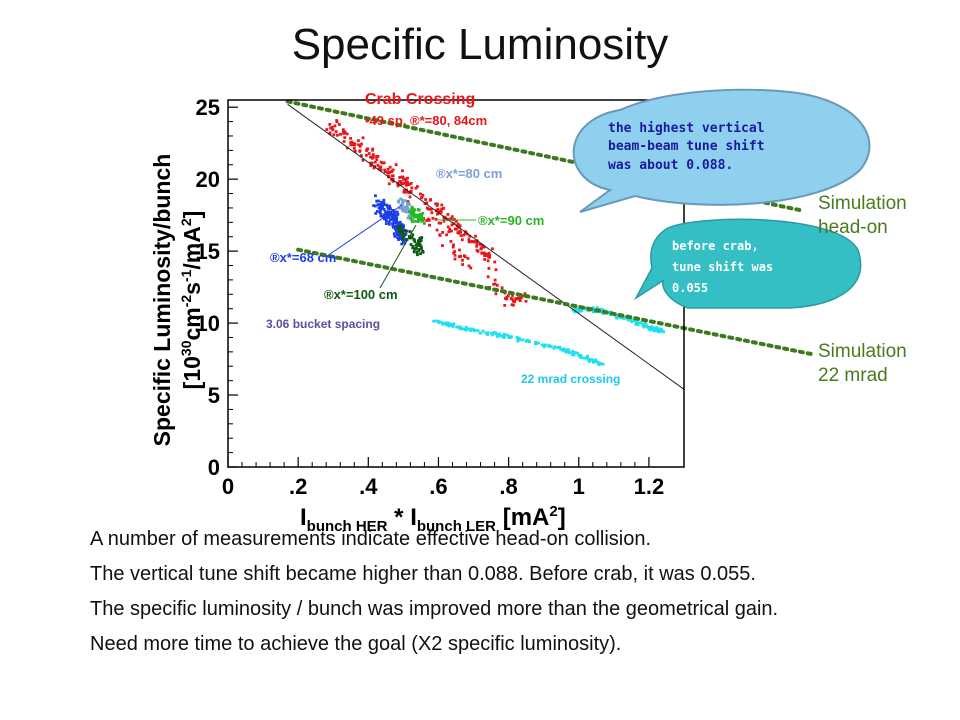 The width and height of the screenshot is (960, 720). What do you see at coordinates (162, 300) in the screenshot?
I see `svg-text: Specific Luminosity/bunch` at bounding box center [162, 300].